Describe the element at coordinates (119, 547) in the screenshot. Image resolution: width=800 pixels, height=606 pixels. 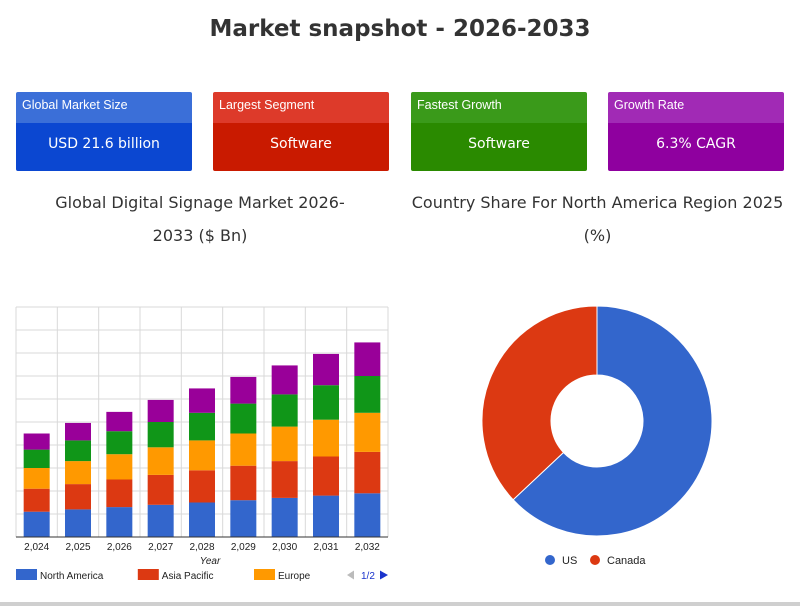
I see `x-tick-label: 2,026` at that location.